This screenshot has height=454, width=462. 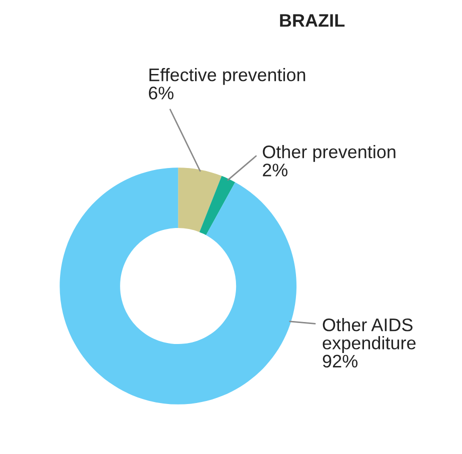 What do you see at coordinates (161, 93) in the screenshot?
I see `data-label: 6%` at bounding box center [161, 93].